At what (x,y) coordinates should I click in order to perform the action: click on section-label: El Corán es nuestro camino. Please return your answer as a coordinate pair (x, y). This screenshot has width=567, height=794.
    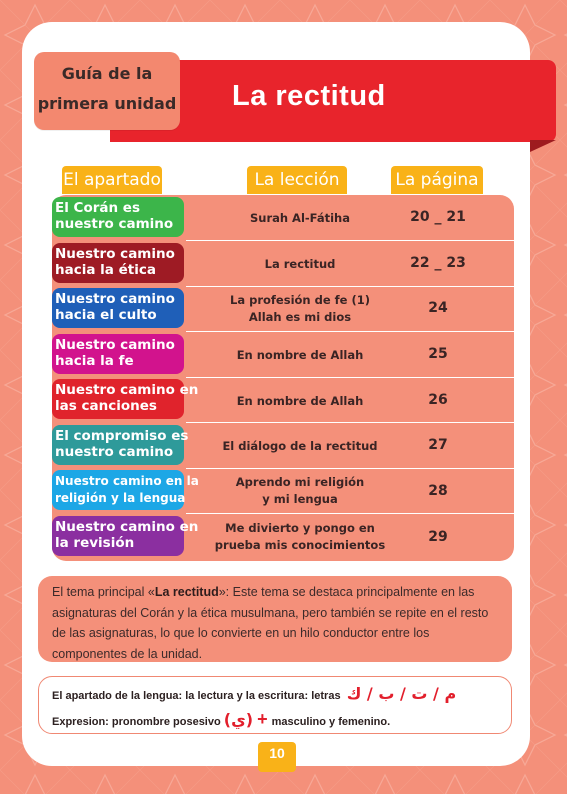
    Looking at the image, I should click on (118, 217).